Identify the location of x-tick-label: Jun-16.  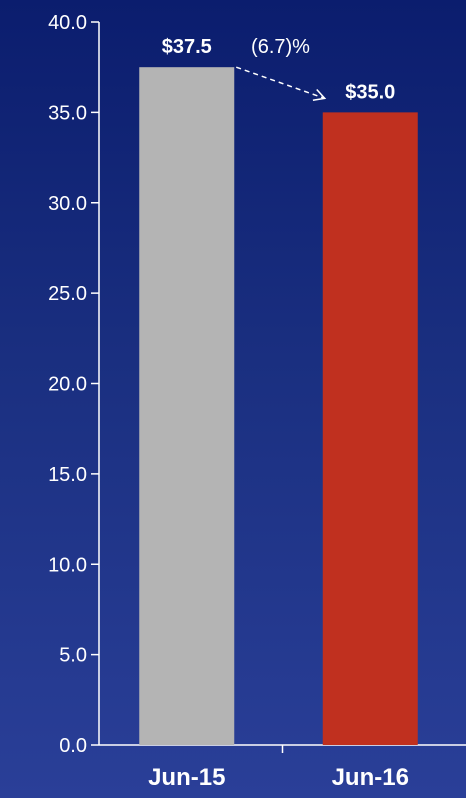
(370, 777).